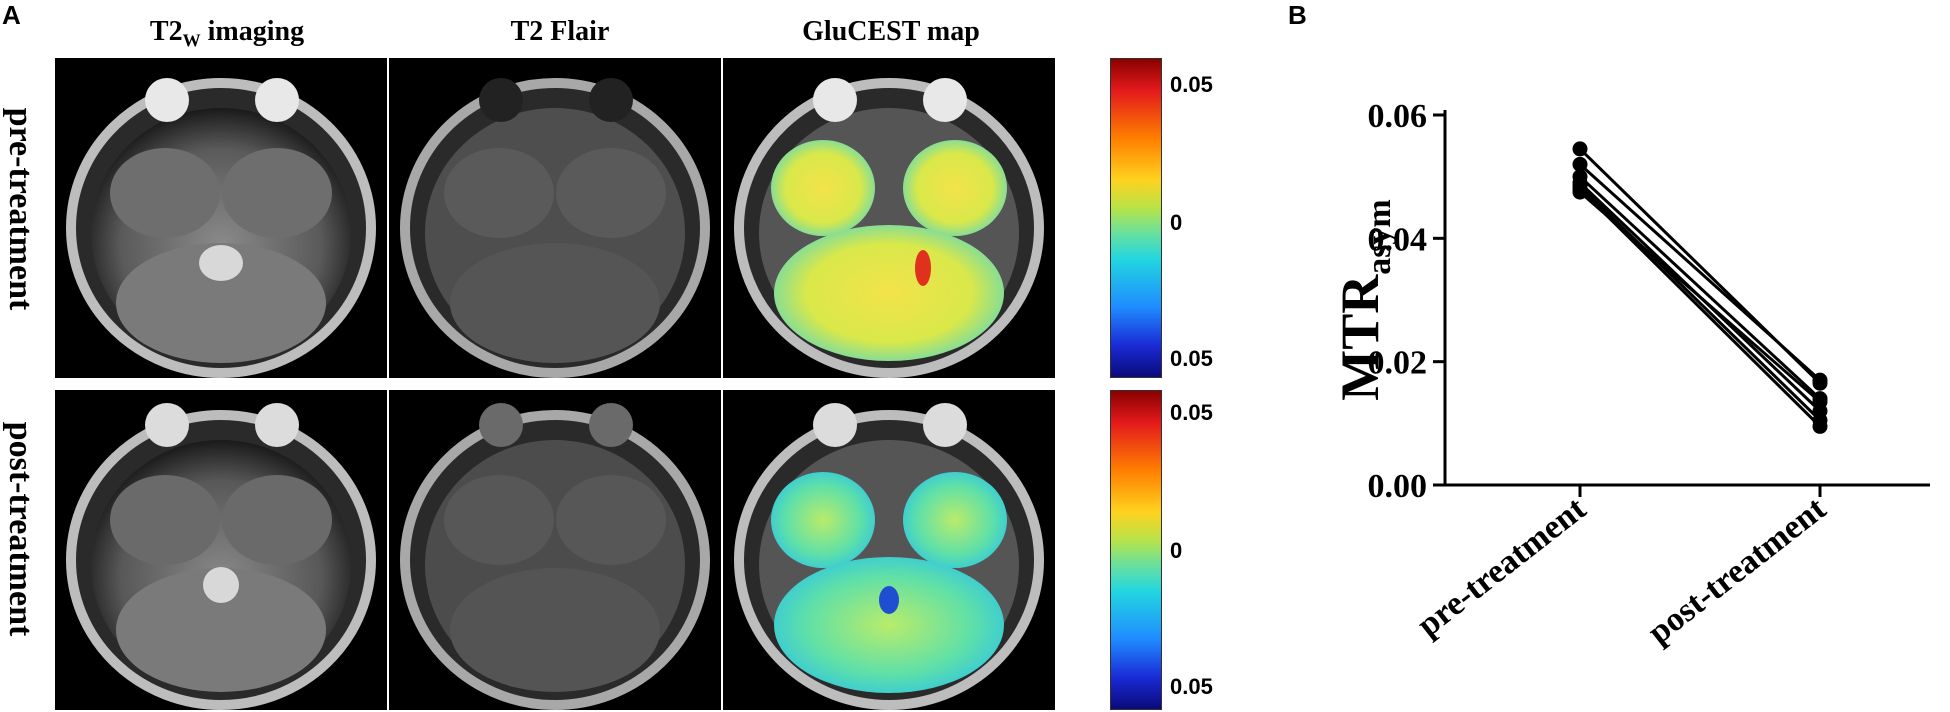  I want to click on colorbar-post-top-label: 0.05, so click(1191, 412).